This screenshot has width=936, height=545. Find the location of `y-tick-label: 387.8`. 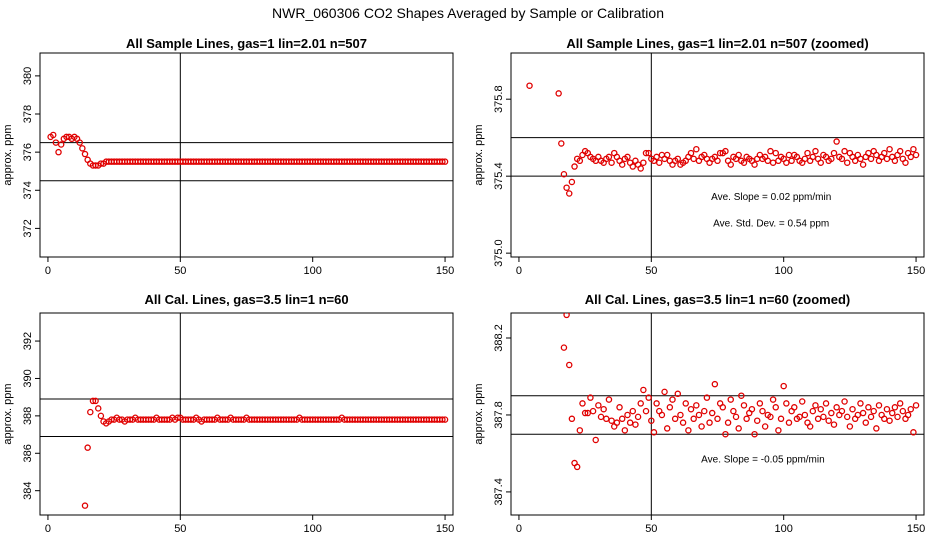

y-tick-label: 387.8 is located at coordinates (499, 415).